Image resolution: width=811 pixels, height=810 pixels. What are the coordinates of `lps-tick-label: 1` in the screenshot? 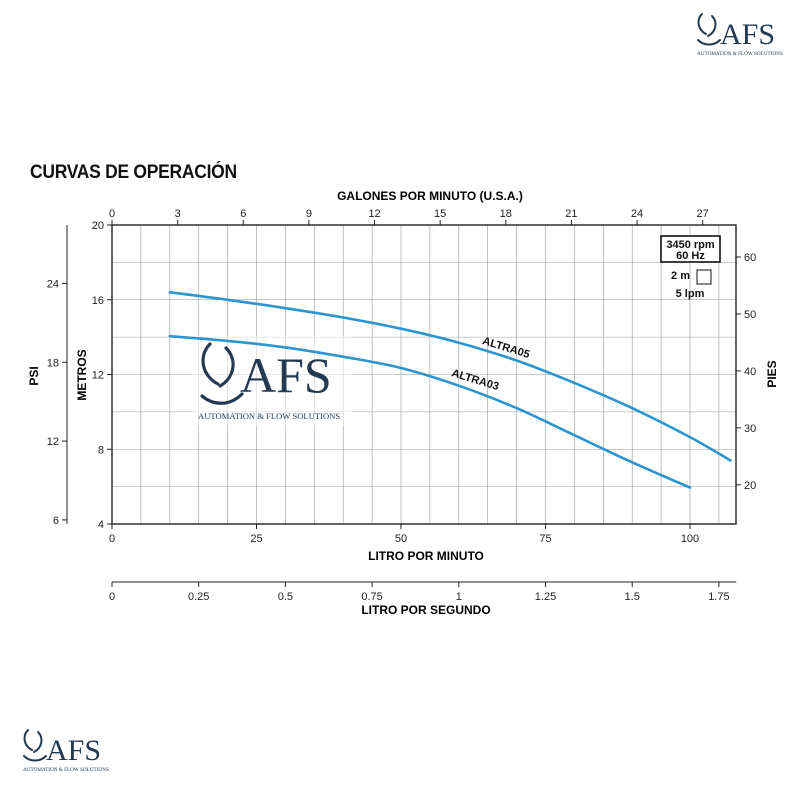 It's located at (459, 597).